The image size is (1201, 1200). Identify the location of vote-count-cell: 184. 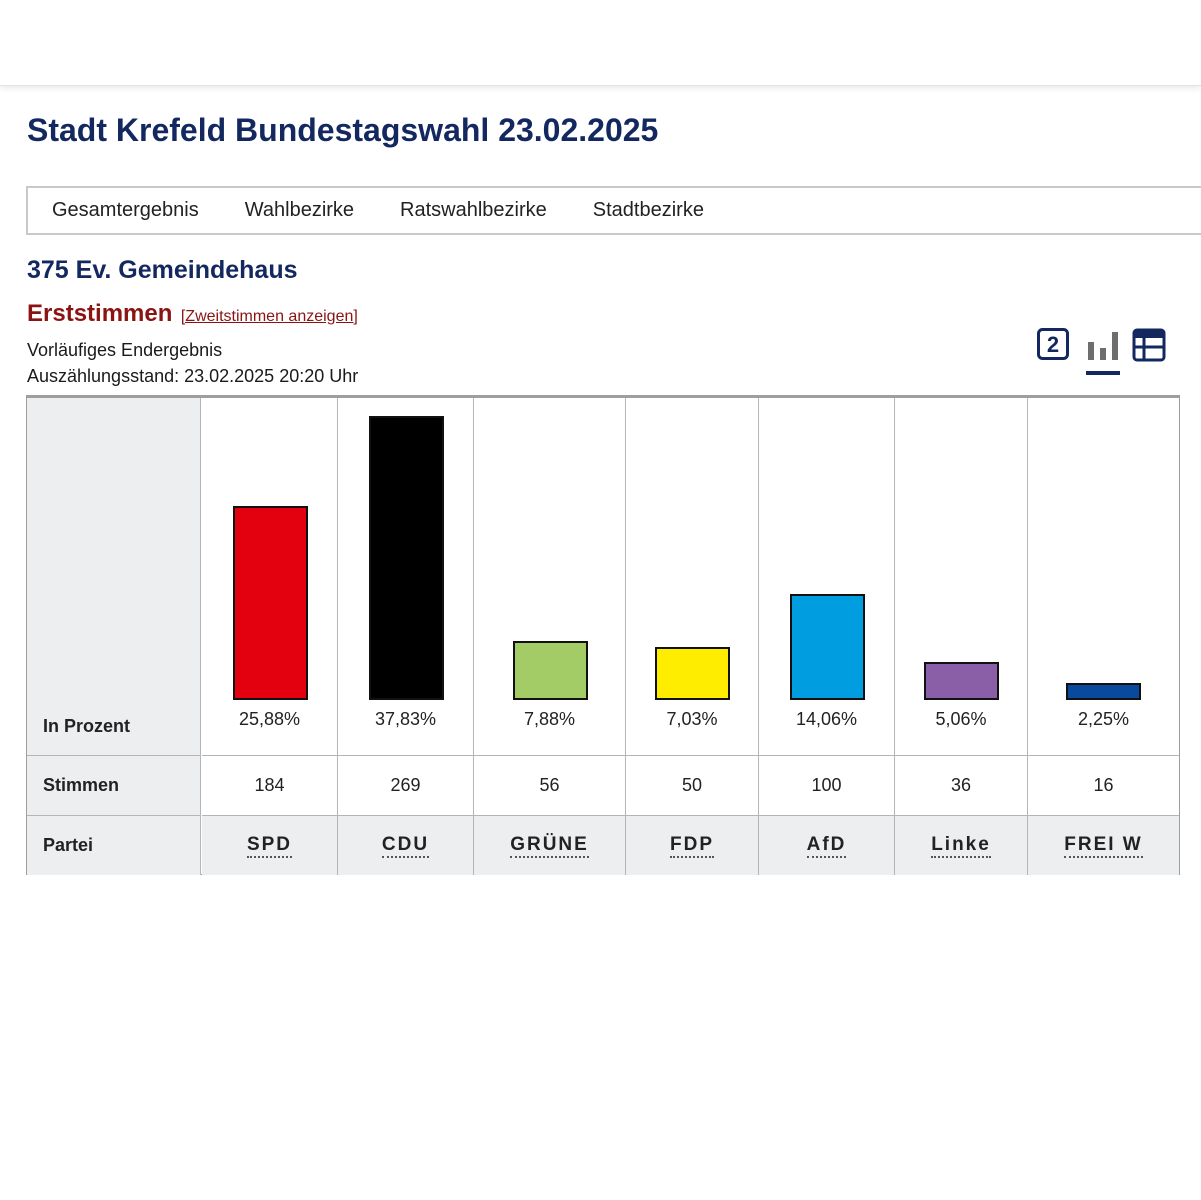
(269, 785).